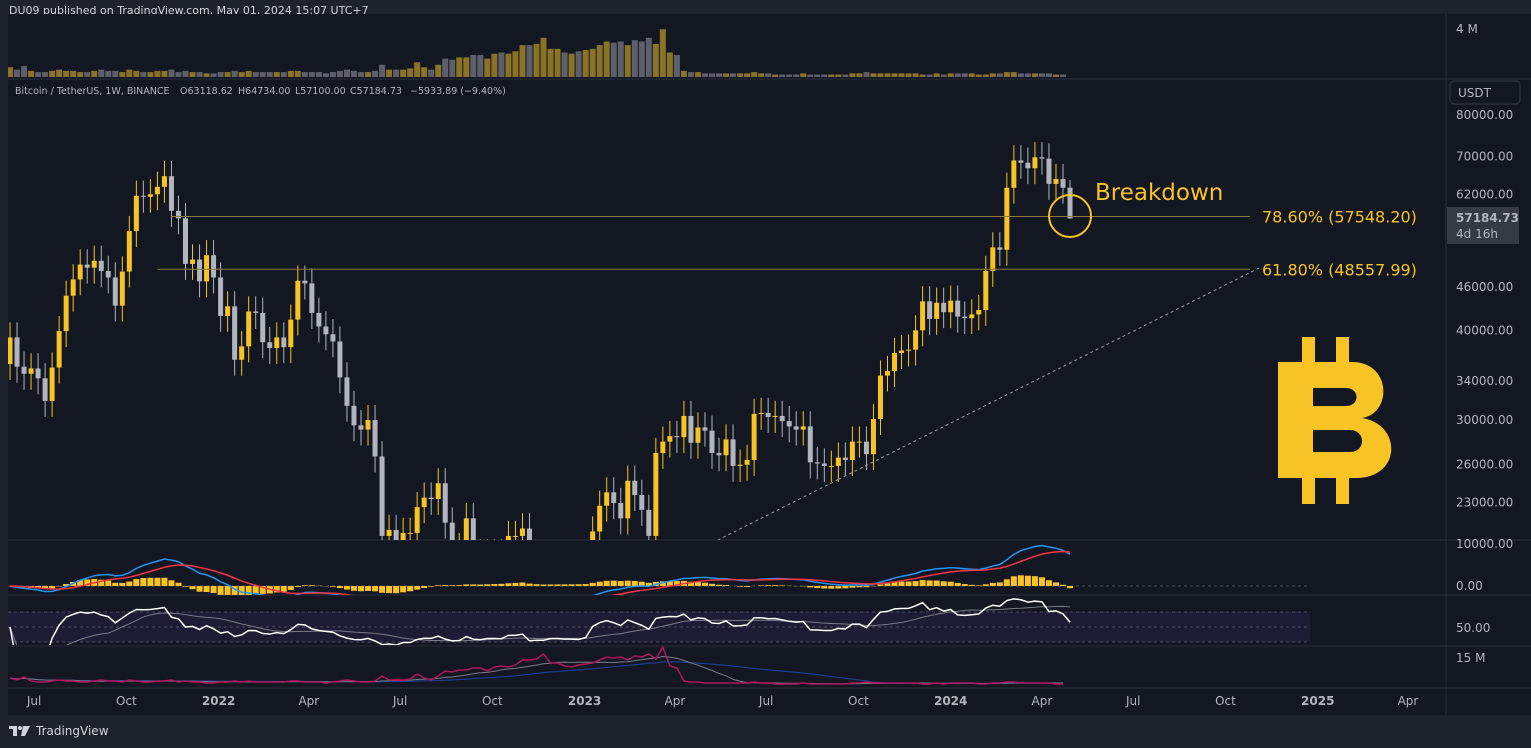 The height and width of the screenshot is (748, 1531). What do you see at coordinates (1339, 269) in the screenshot?
I see `fib-level-label: 61.80% (48557.99)` at bounding box center [1339, 269].